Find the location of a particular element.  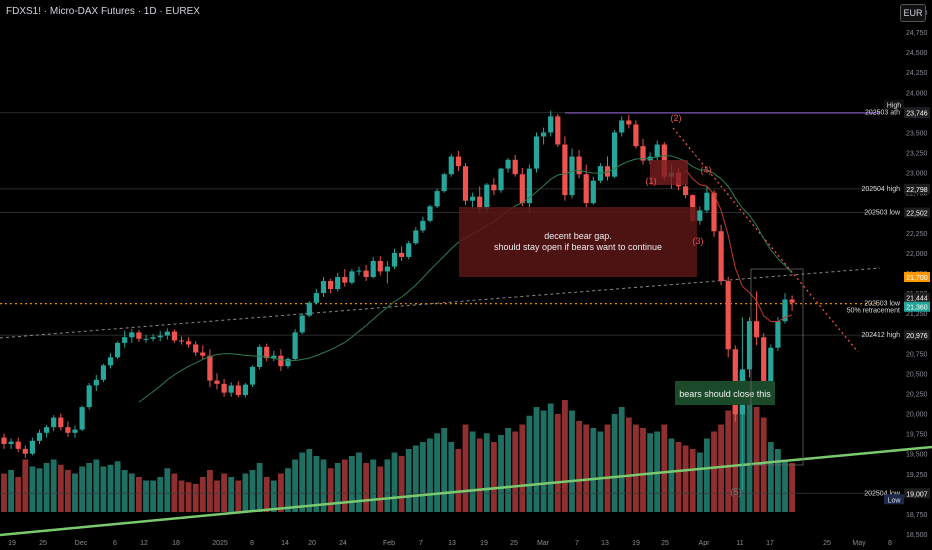

level-label: 202503 low is located at coordinates (882, 304).